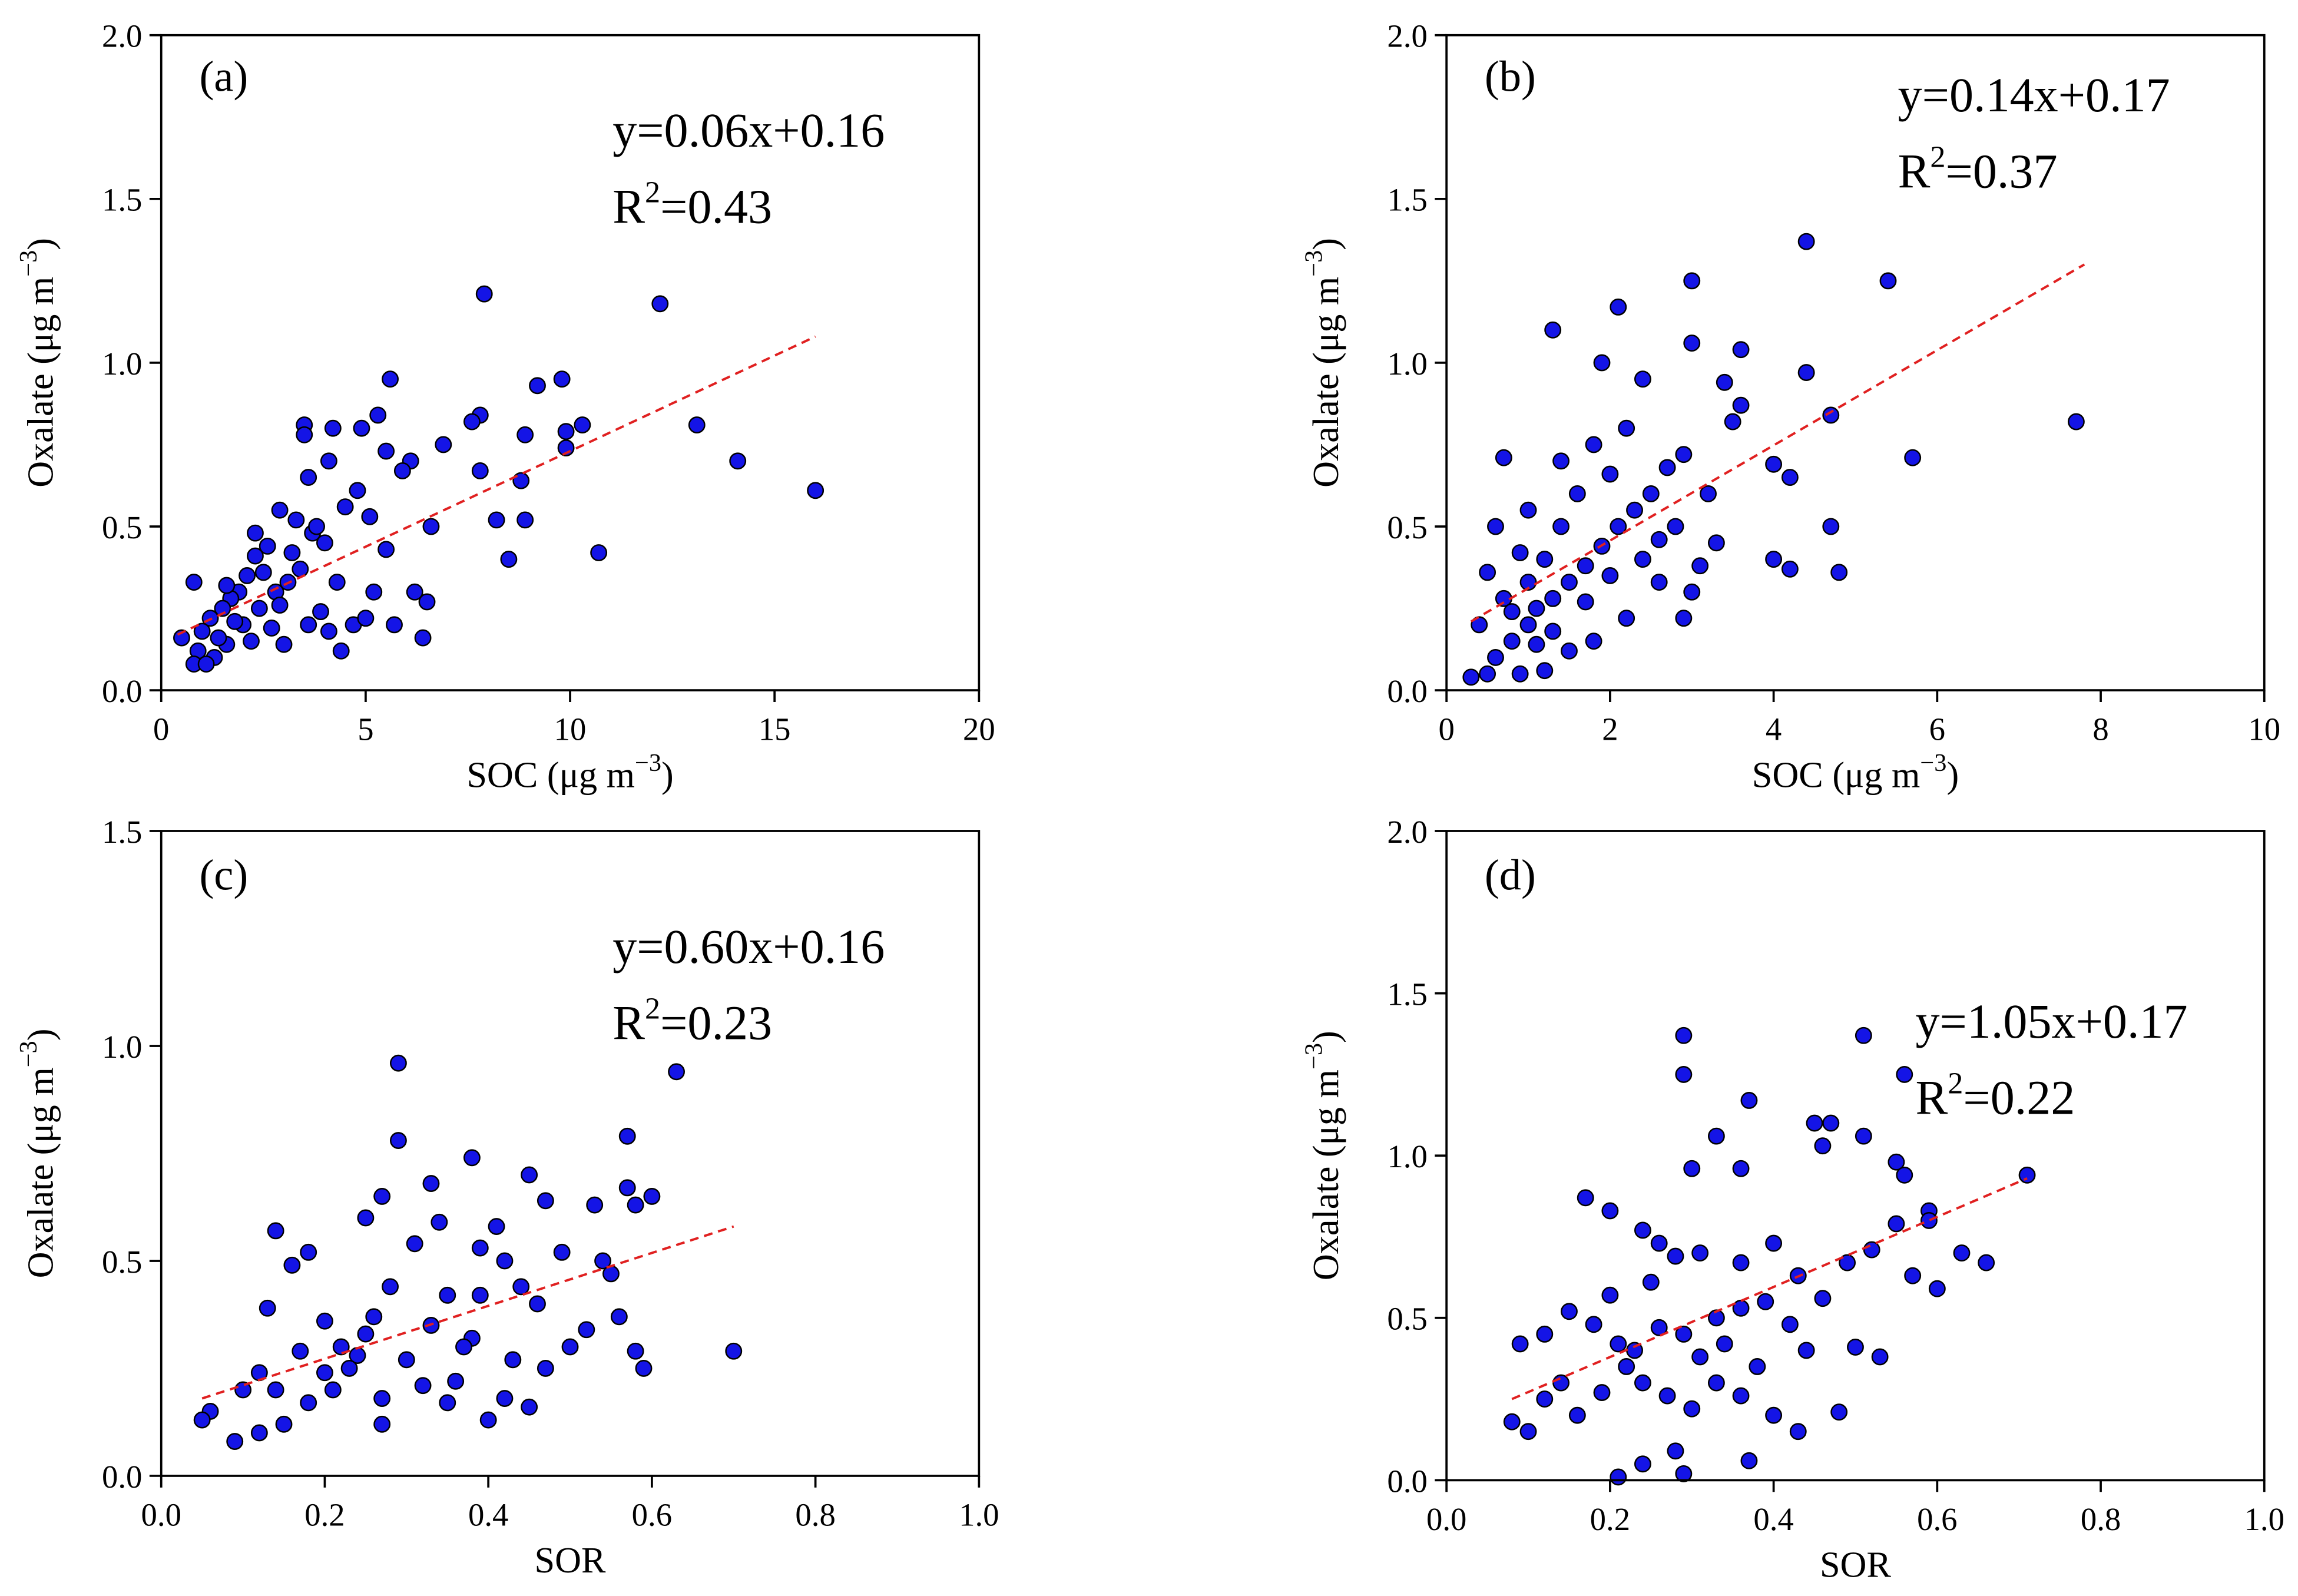 The image size is (2298, 1596). Describe the element at coordinates (2002, 171) in the screenshot. I see `r2-value: =0.37` at that location.